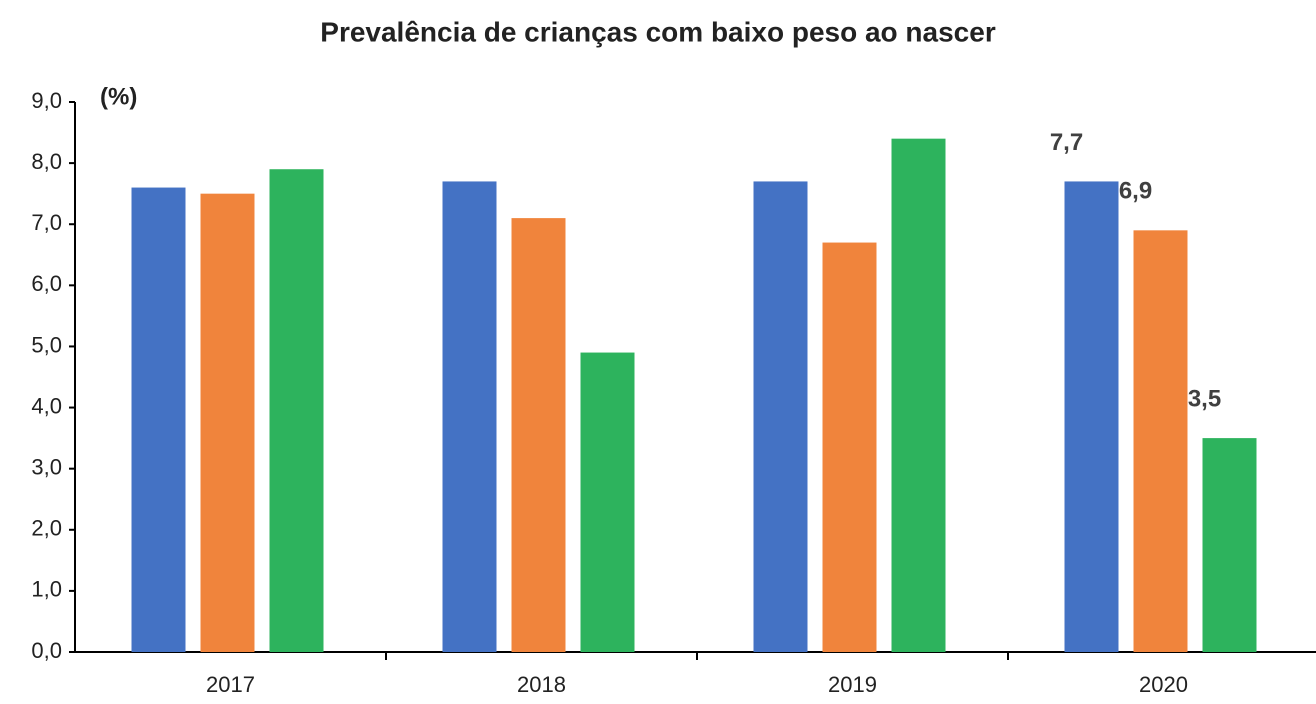 The width and height of the screenshot is (1316, 704). What do you see at coordinates (46, 161) in the screenshot?
I see `y-tick-label: 8,0` at bounding box center [46, 161].